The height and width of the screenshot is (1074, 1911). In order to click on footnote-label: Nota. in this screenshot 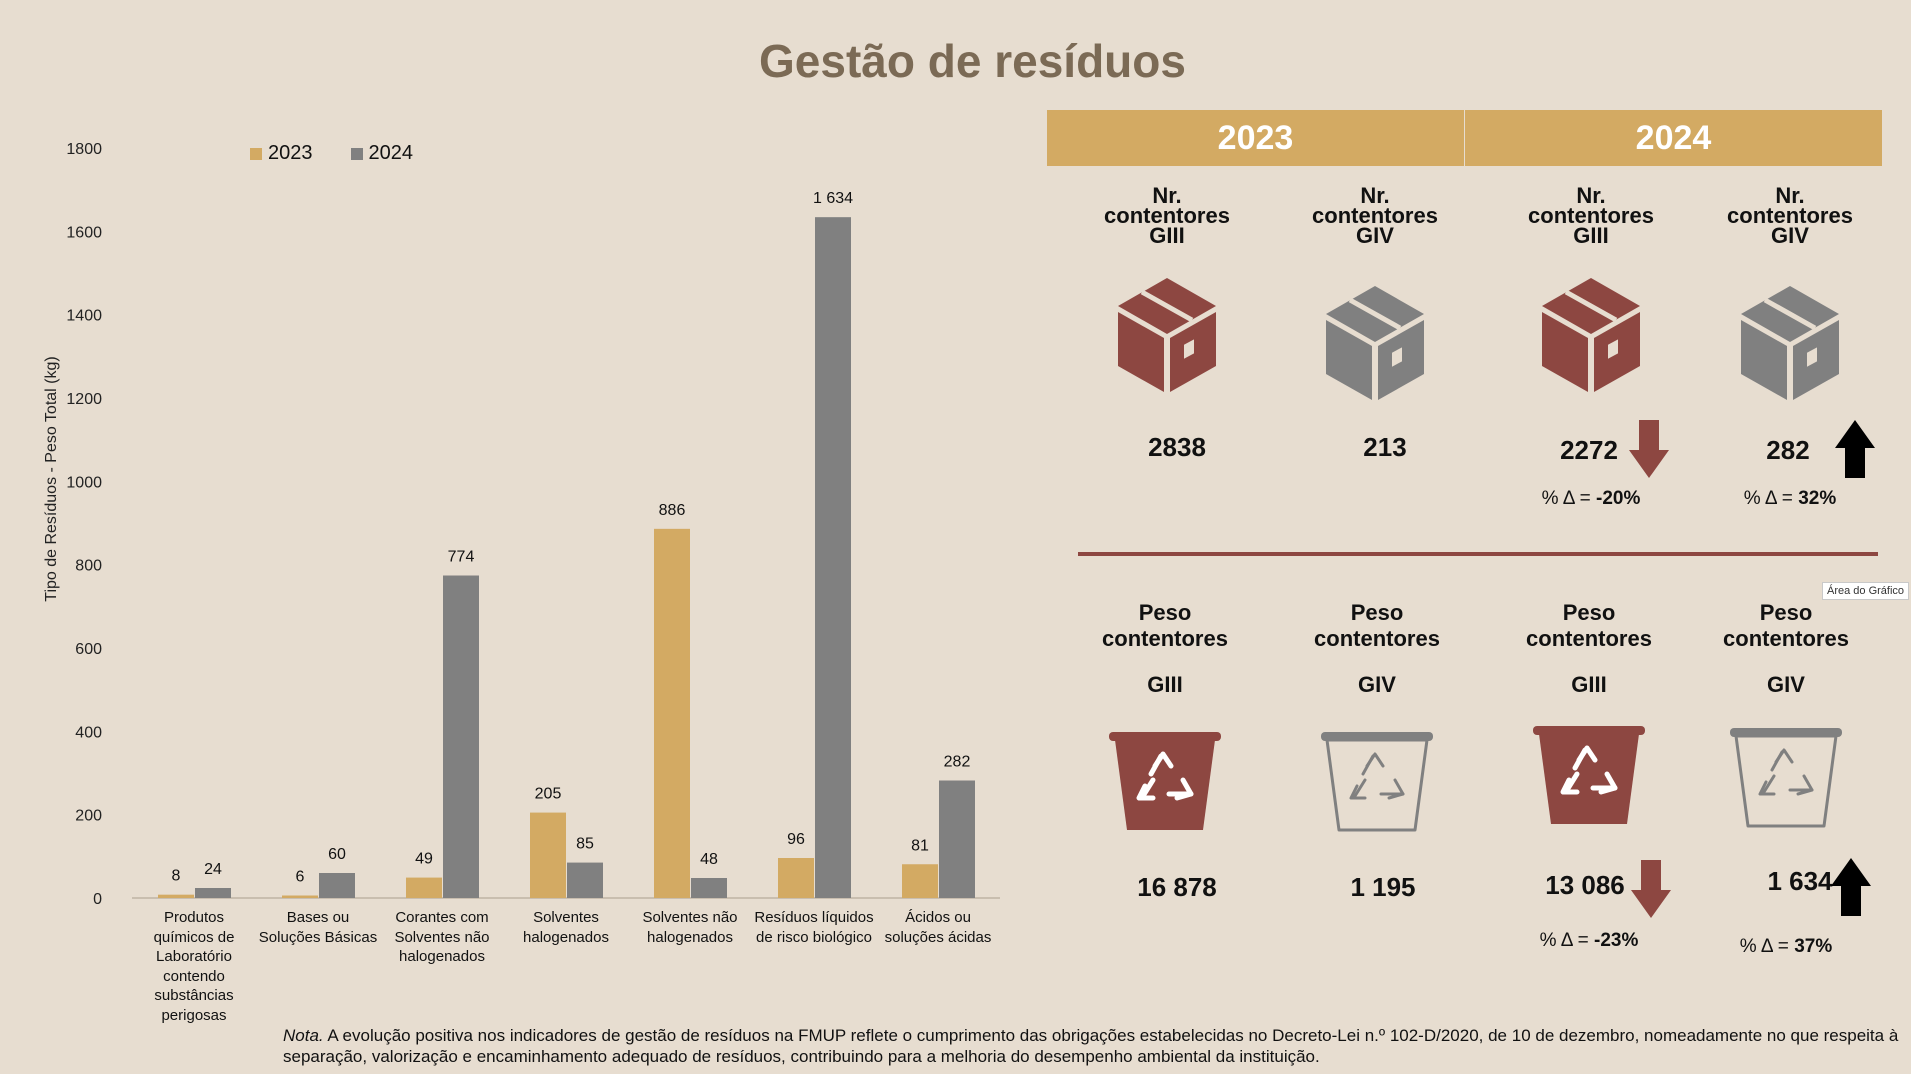, I will do `click(303, 1035)`.